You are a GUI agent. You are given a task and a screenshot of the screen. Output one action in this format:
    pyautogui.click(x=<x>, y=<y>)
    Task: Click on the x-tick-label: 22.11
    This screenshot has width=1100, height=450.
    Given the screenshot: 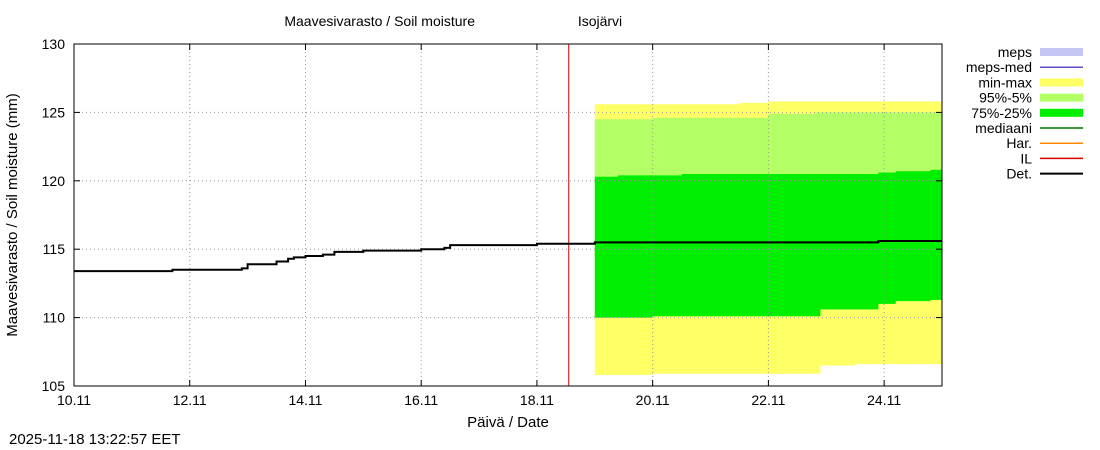 What is the action you would take?
    pyautogui.click(x=768, y=400)
    